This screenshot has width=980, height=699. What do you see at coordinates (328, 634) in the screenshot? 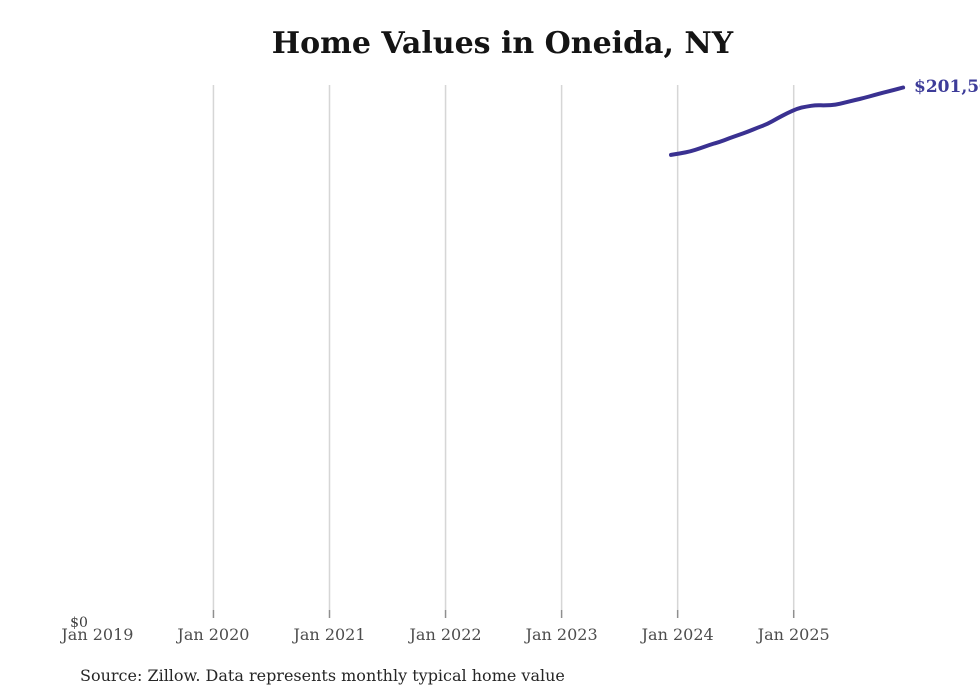
I see `x-axis-tick-label: Jan 2021` at bounding box center [328, 634].